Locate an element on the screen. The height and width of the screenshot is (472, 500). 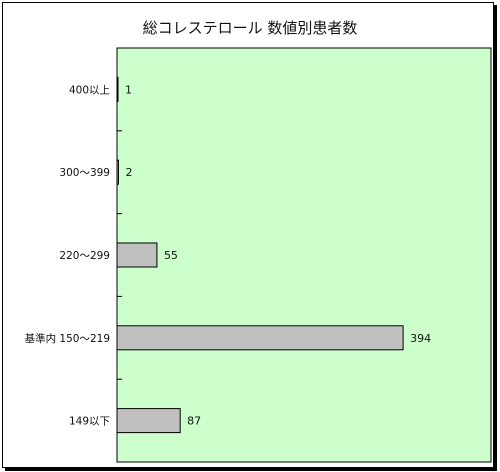
category-labels: 400以上 300〜399 220〜299 基準内 150〜219 149以下 is located at coordinates (67, 255).